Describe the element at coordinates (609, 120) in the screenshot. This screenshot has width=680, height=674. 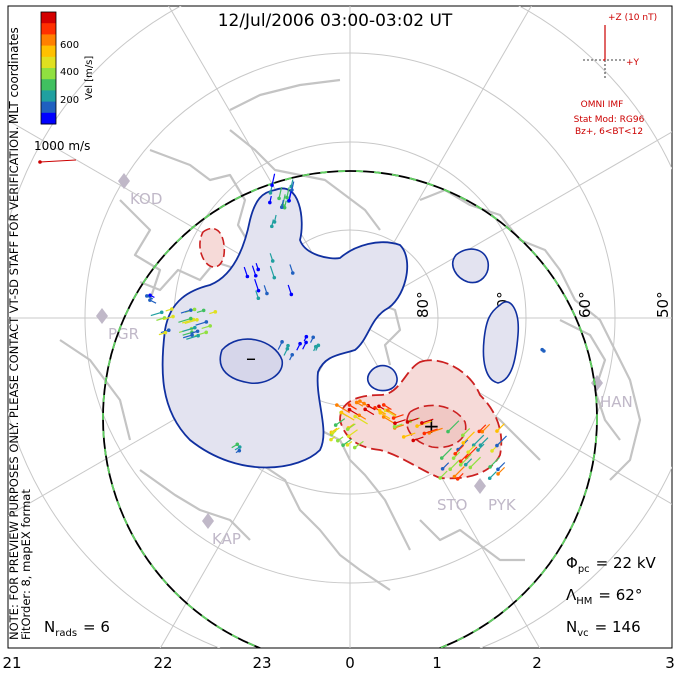
I see `imf-stat-mod: Stat Mod: RG96` at that location.